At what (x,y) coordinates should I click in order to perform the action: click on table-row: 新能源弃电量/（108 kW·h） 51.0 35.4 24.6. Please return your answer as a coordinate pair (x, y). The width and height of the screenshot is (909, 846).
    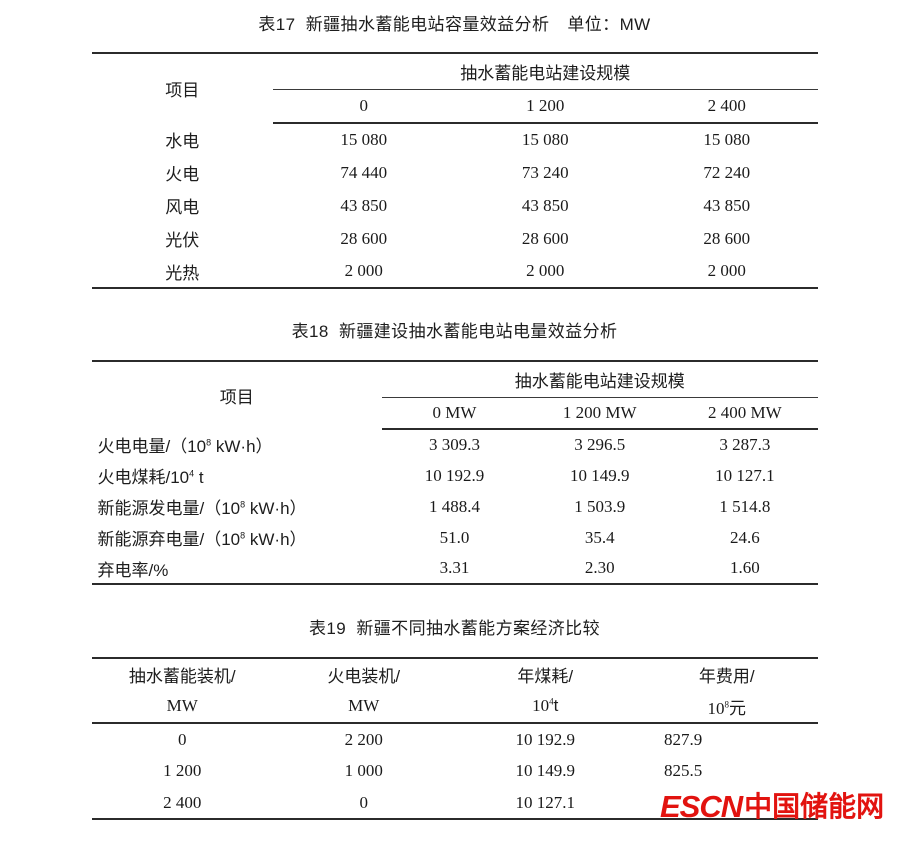
    Looking at the image, I should click on (455, 537).